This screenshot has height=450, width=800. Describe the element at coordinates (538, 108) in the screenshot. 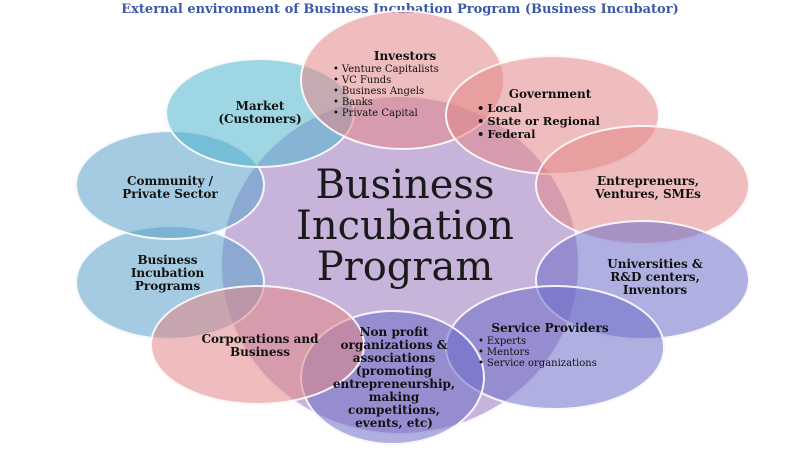

I see `list-item: Local` at that location.